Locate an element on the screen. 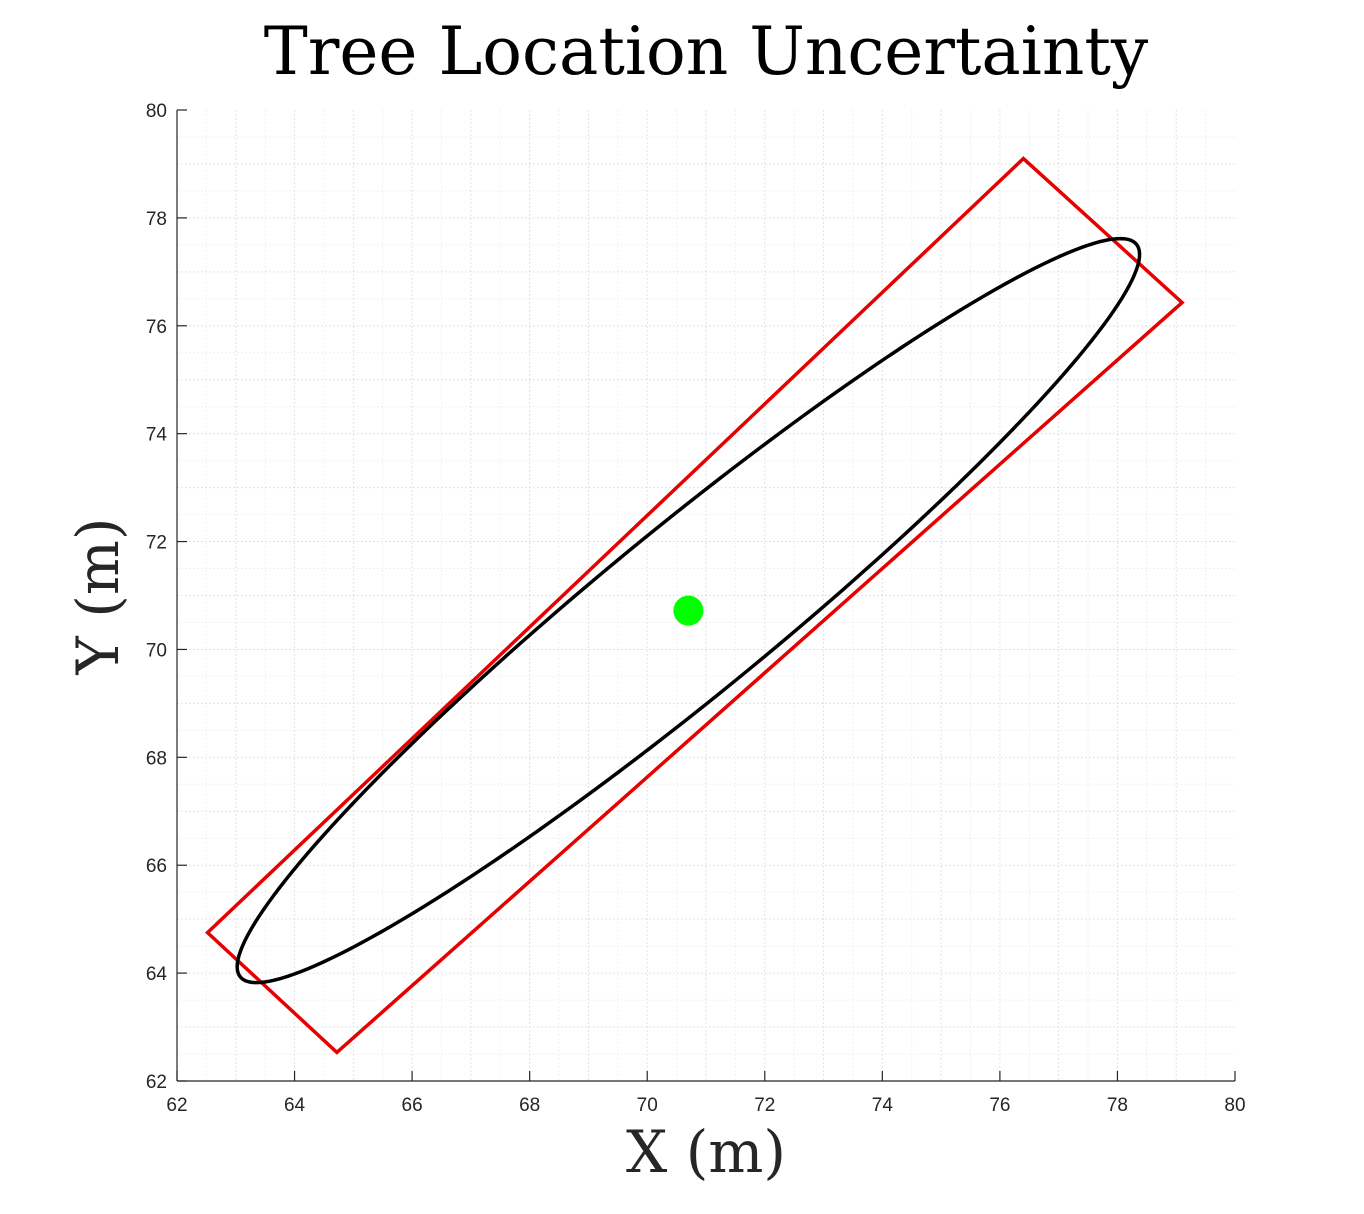 This screenshot has height=1214, width=1364. x-tick-label: 68 is located at coordinates (529, 1105).